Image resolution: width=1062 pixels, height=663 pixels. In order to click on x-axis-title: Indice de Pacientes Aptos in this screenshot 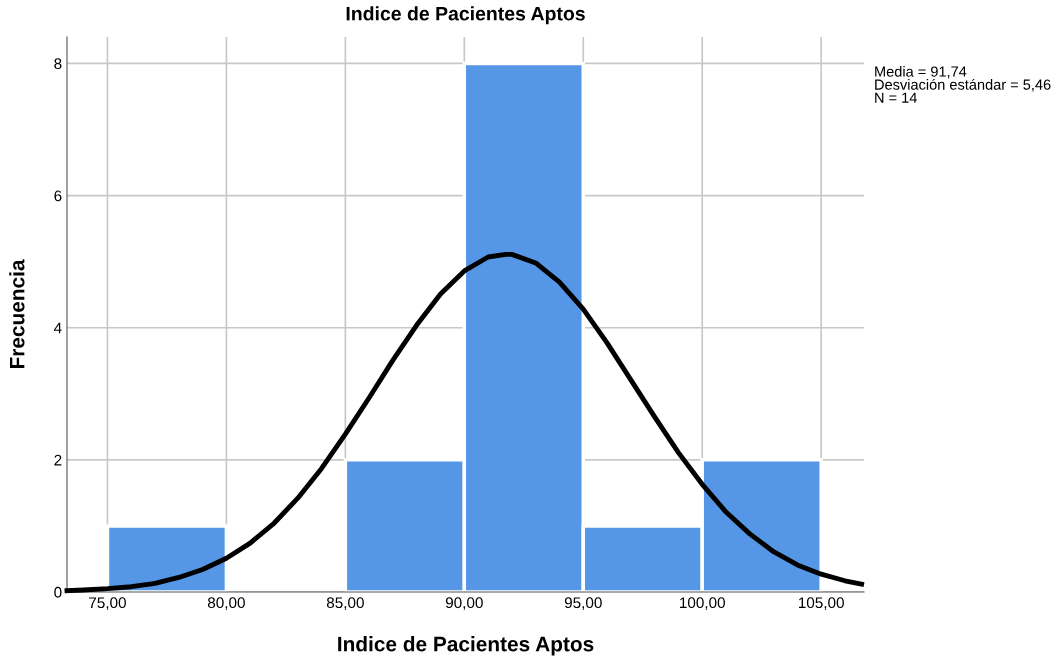, I will do `click(466, 646)`.